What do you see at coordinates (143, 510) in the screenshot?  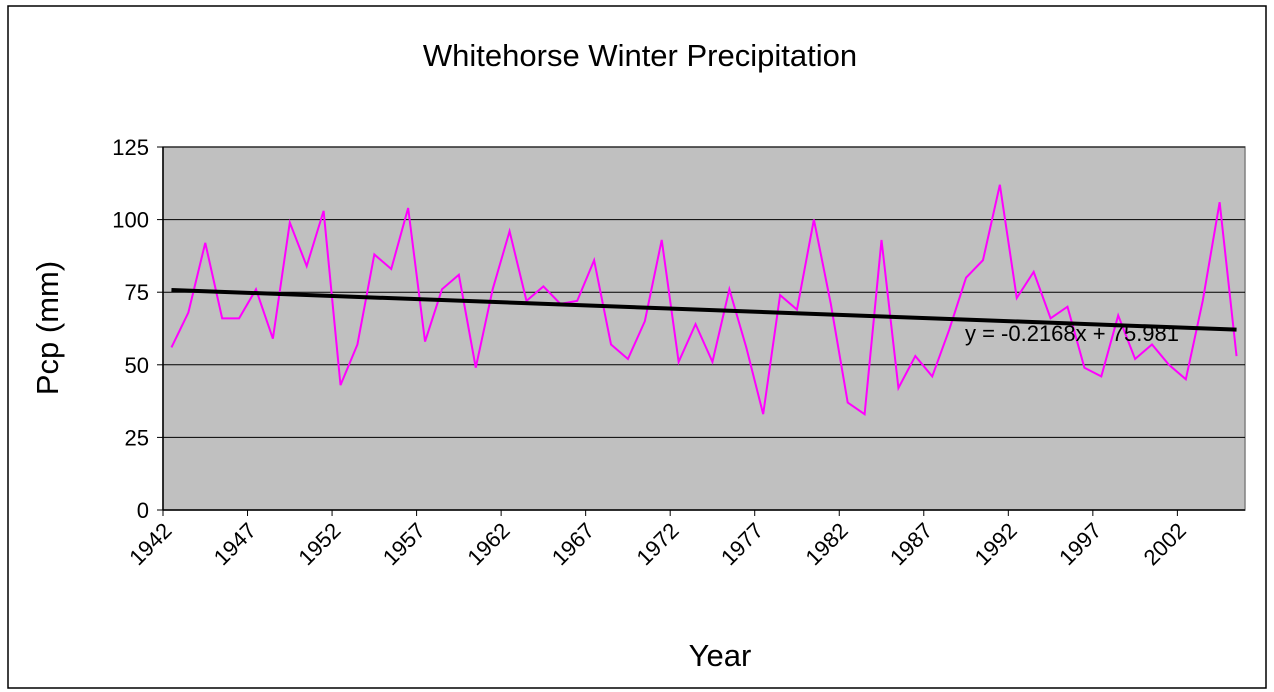 I see `y-tick-label: 0` at bounding box center [143, 510].